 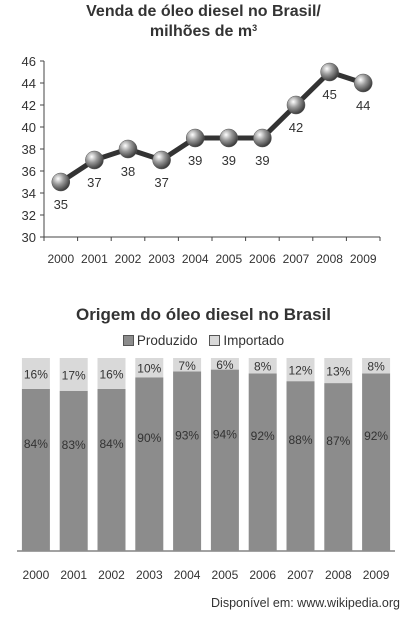 I want to click on bar-chart-title: Origem do óleo diesel no Brasil, so click(x=203, y=314).